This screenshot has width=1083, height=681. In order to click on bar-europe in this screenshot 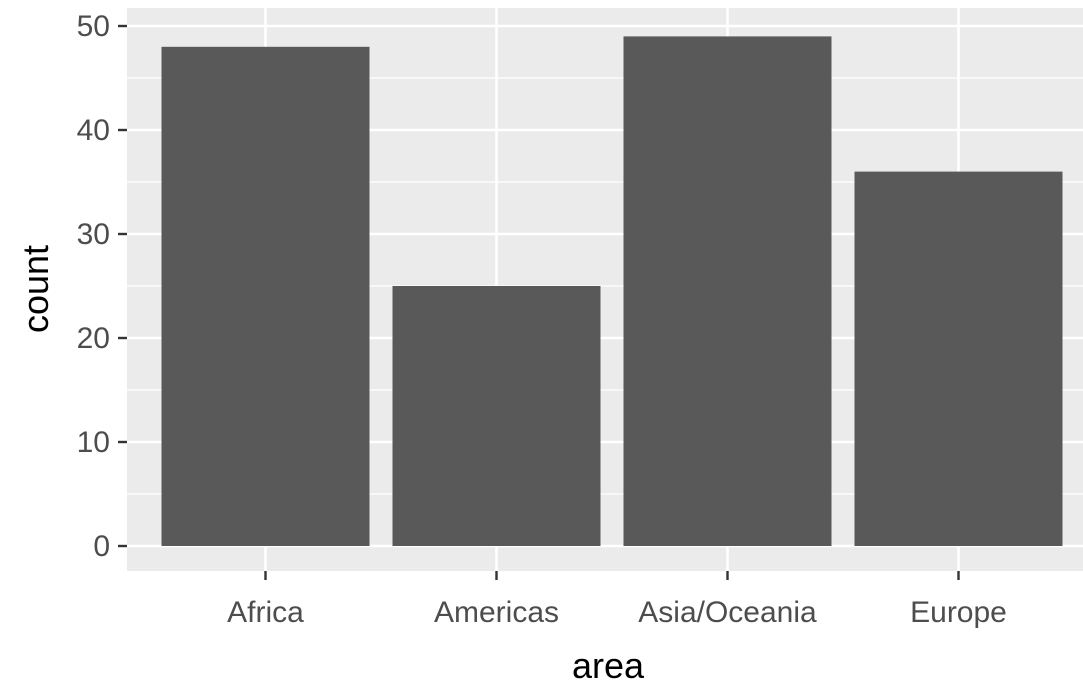, I will do `click(958, 358)`.